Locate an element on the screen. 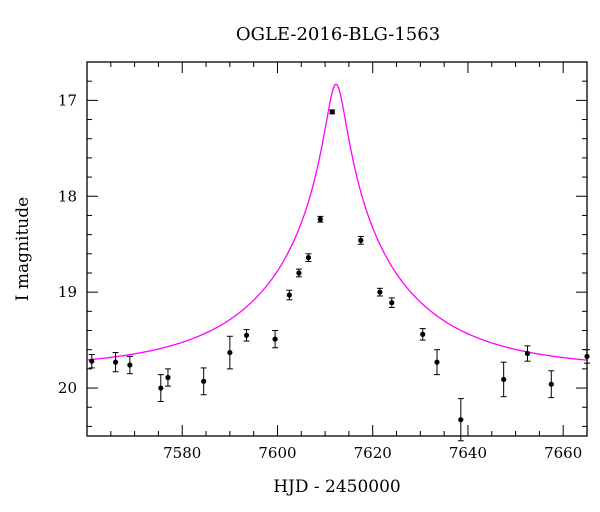 Image resolution: width=600 pixels, height=512 pixels. x-tick-label: 7640 is located at coordinates (468, 453).